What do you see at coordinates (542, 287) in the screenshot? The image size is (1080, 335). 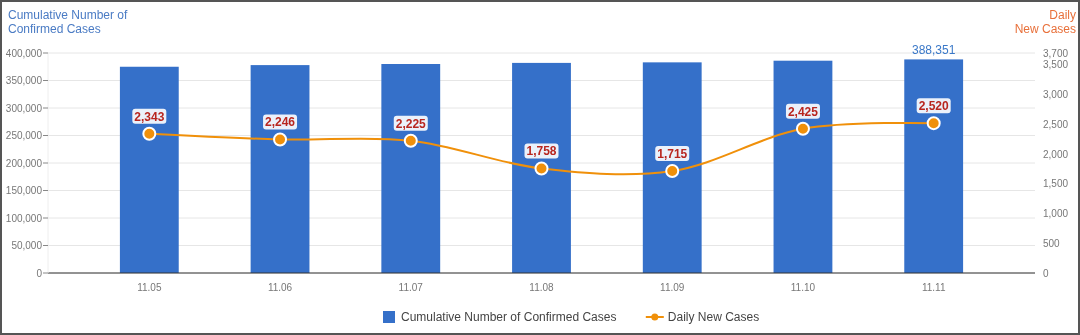 I see `x-tick-label: 11.08` at bounding box center [542, 287].